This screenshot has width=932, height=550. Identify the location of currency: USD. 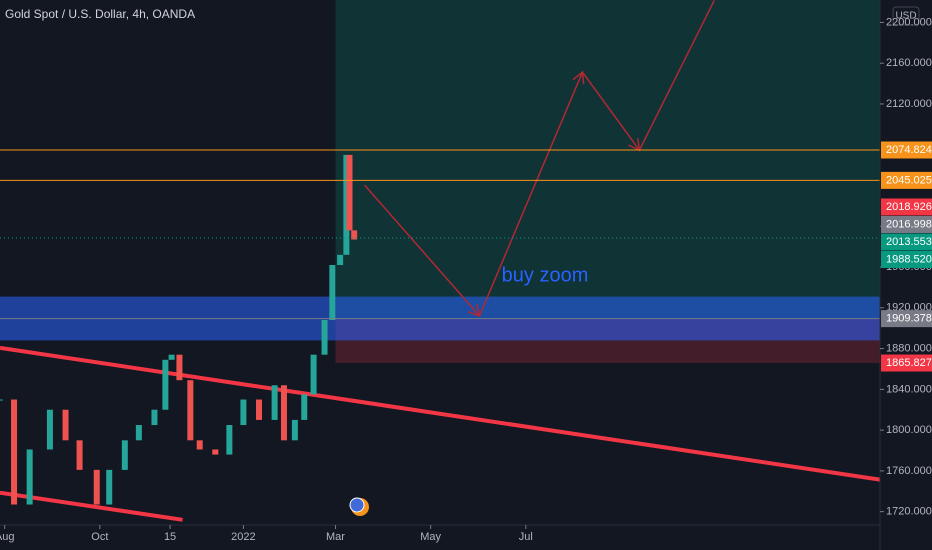
(905, 16).